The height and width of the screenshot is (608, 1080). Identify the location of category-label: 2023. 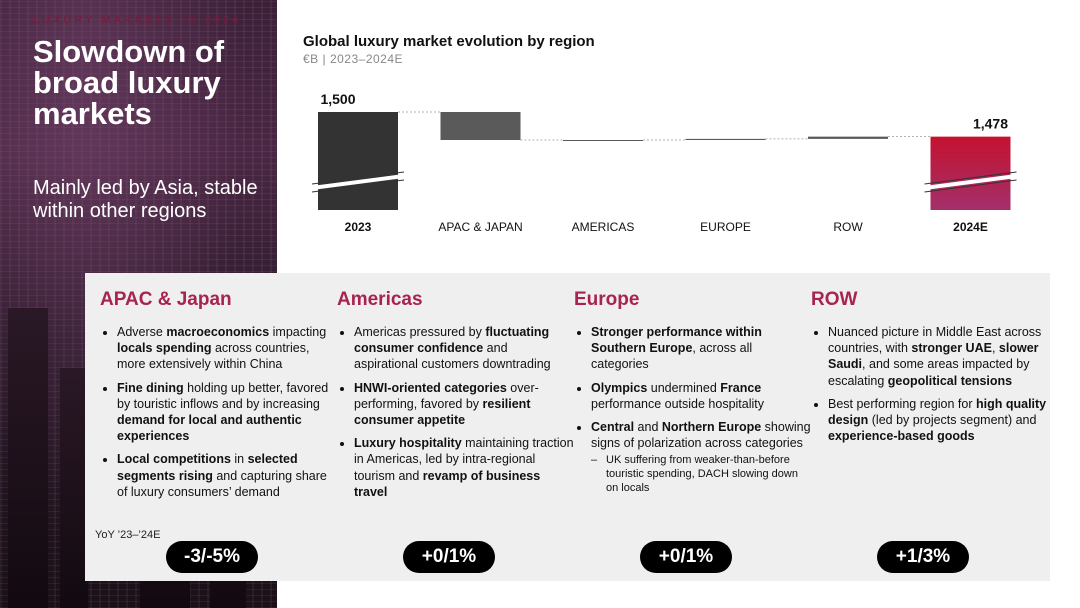
(358, 227).